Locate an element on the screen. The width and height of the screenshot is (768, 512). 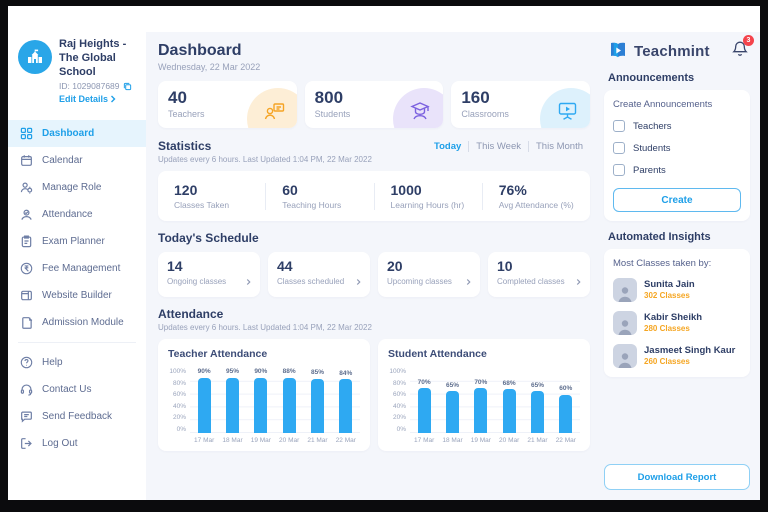
schedule-value: 20 is located at coordinates (395, 266).